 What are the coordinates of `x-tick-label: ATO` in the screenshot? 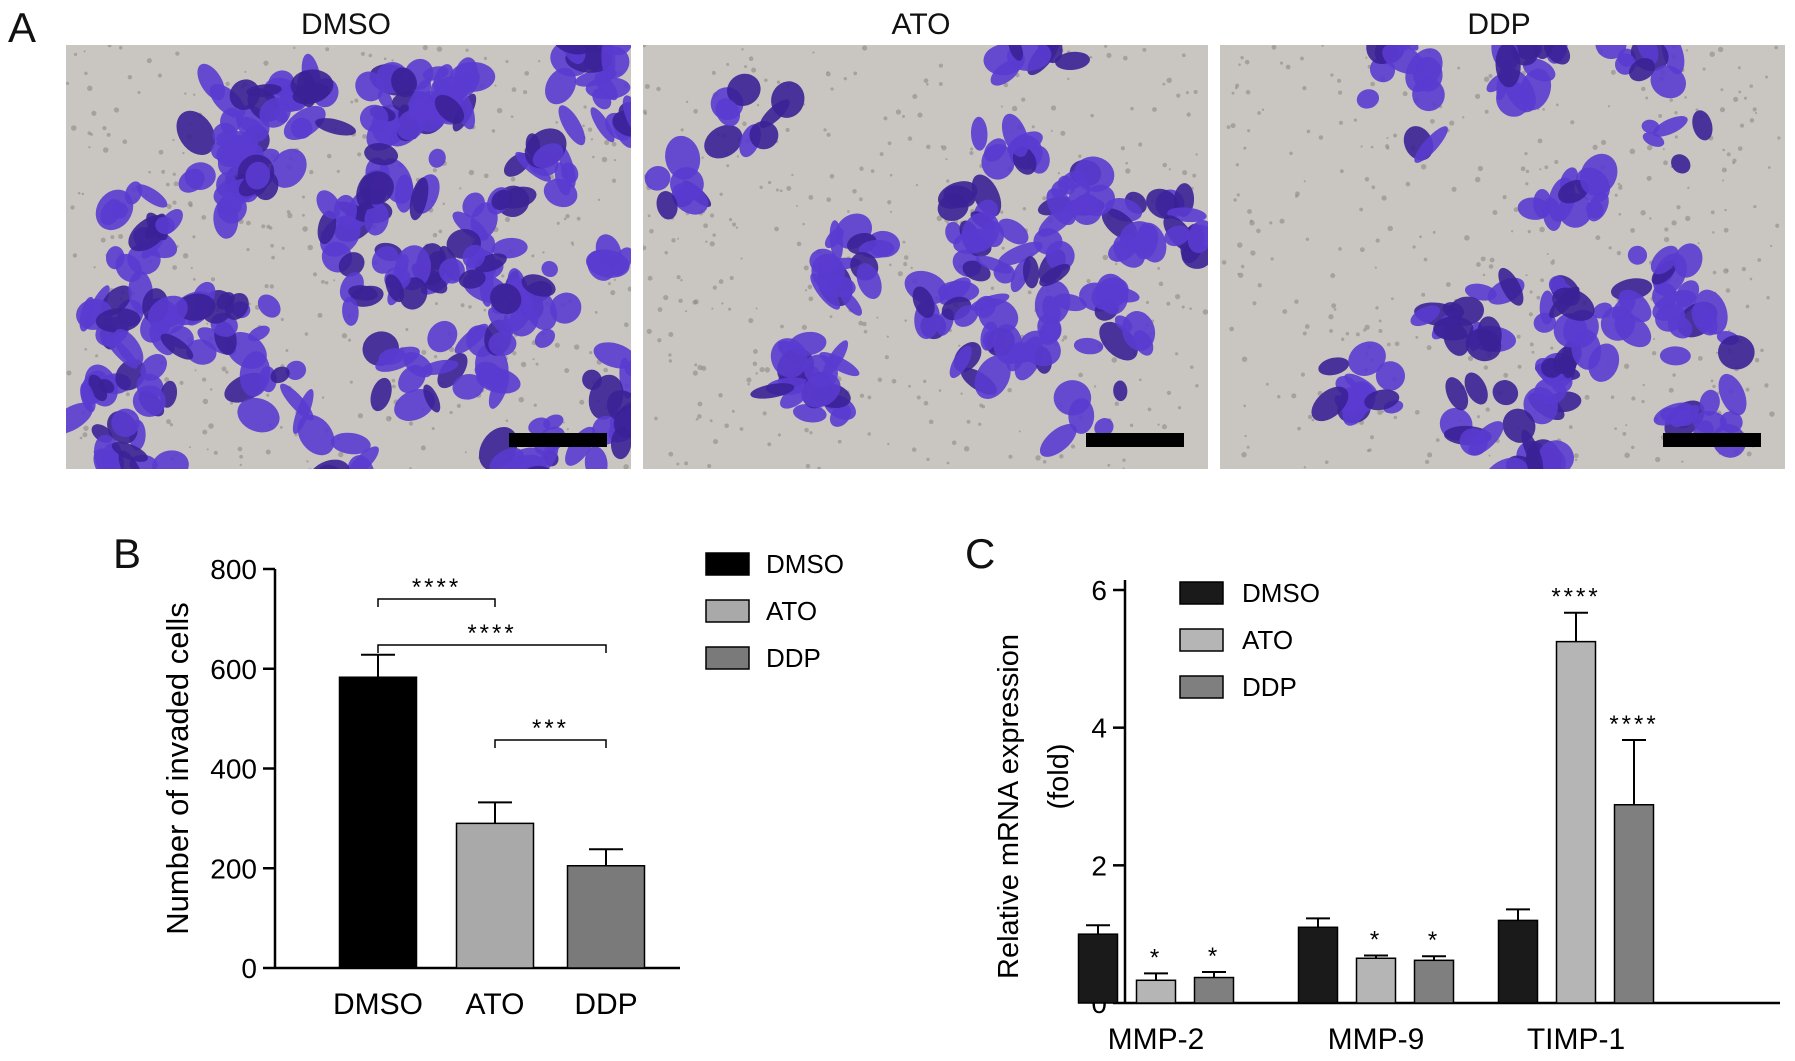 It's located at (495, 1004).